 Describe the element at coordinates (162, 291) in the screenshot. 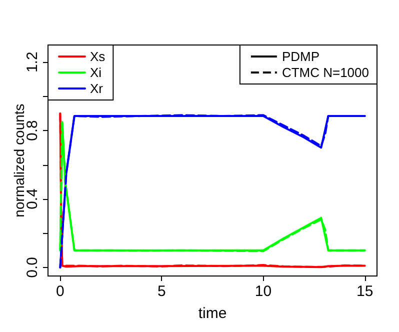

I see `x-tick-label: 5` at that location.